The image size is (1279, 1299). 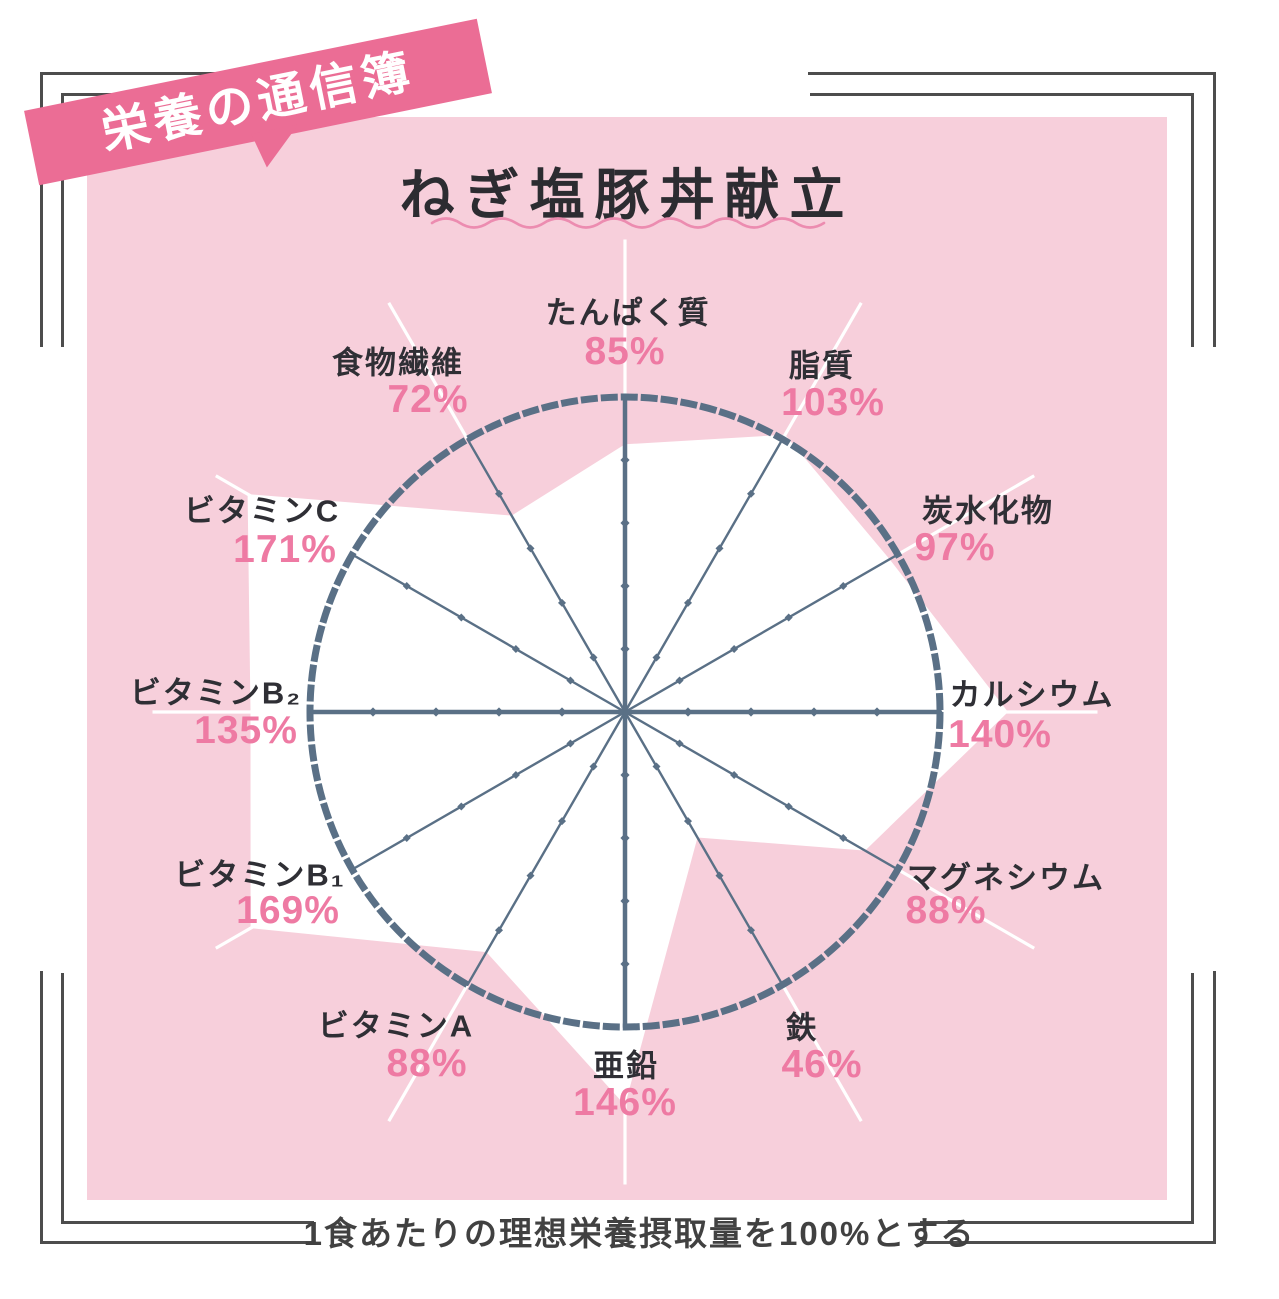 I want to click on frame-corner-top-right-outer, so click(x=1012, y=209).